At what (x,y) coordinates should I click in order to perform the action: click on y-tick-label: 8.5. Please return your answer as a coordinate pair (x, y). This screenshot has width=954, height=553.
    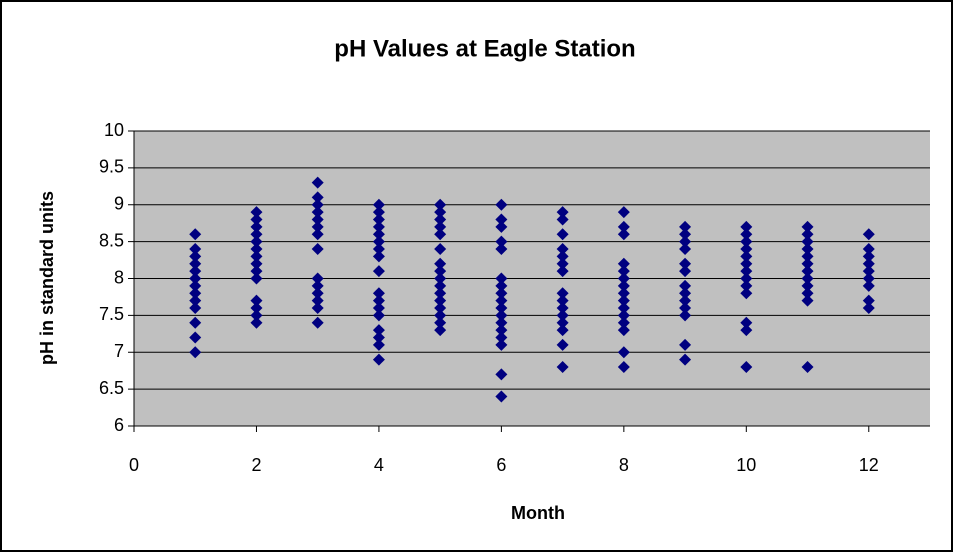
    Looking at the image, I should click on (111, 240).